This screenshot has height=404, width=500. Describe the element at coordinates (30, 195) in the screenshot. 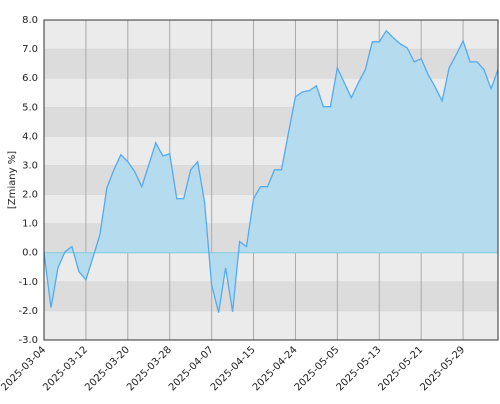

I see `y-tick-label: 2.0` at that location.